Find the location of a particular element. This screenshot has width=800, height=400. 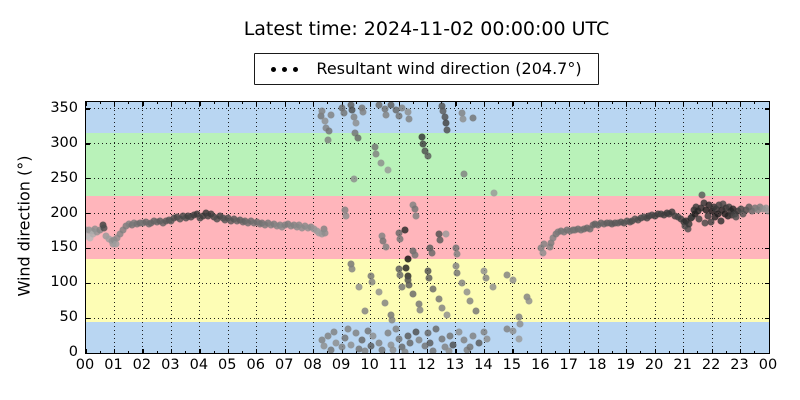

x-tick-label: 20 is located at coordinates (654, 365).